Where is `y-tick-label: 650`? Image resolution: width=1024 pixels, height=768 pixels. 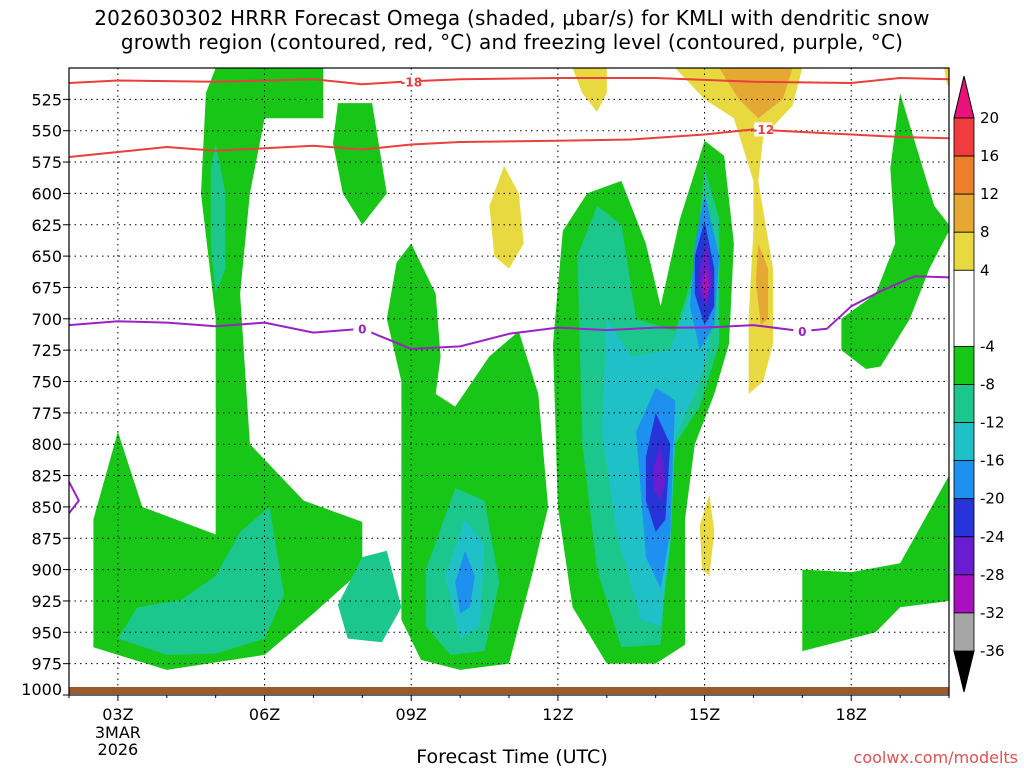
y-tick-label: 650 is located at coordinates (46, 256).